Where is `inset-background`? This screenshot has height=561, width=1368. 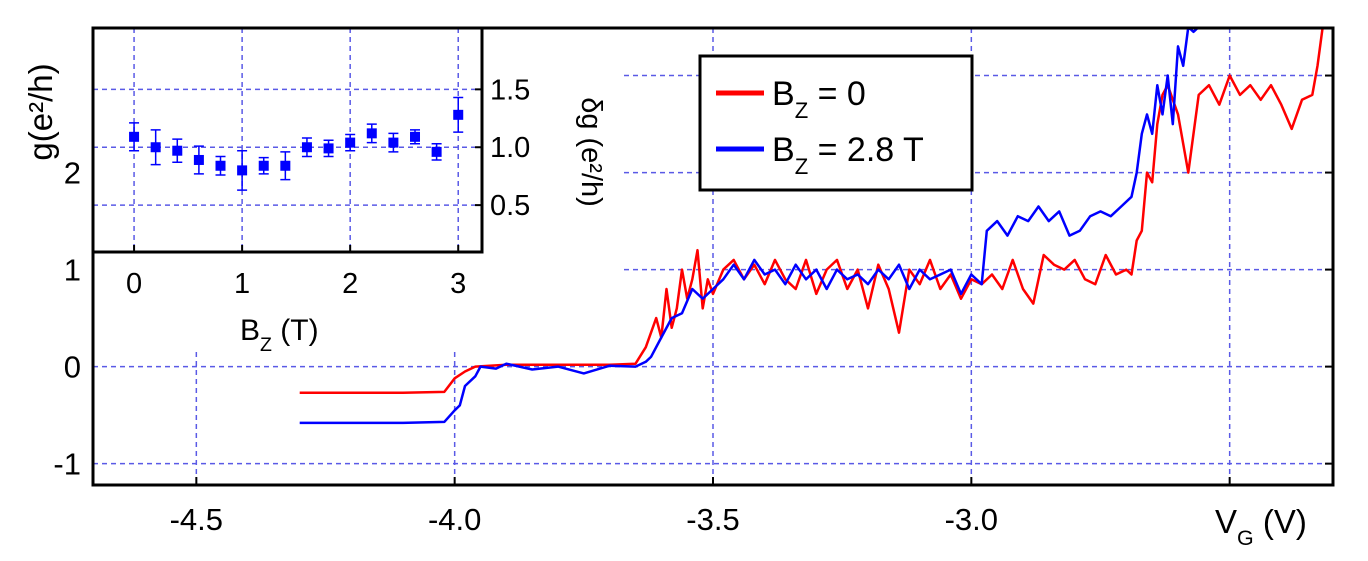 inset-background is located at coordinates (287, 140).